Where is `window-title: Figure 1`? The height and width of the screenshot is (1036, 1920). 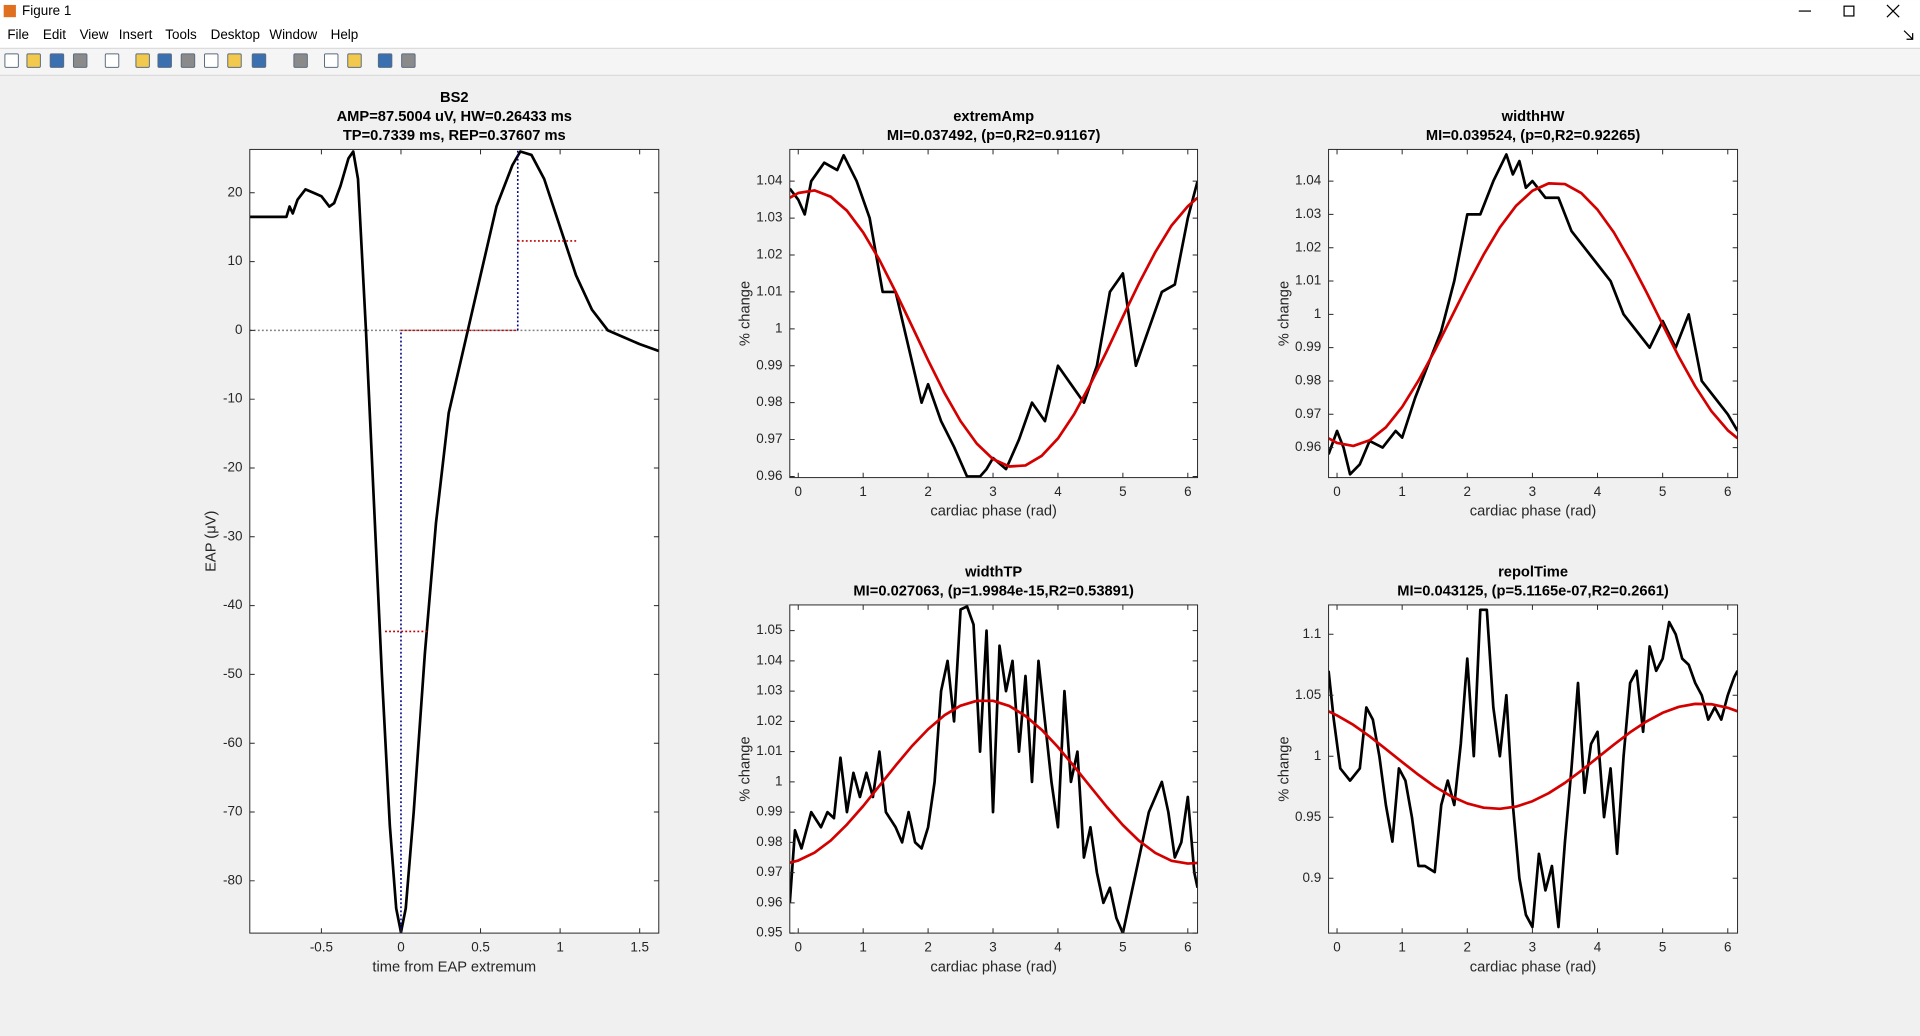
window-title: Figure 1 is located at coordinates (46, 10).